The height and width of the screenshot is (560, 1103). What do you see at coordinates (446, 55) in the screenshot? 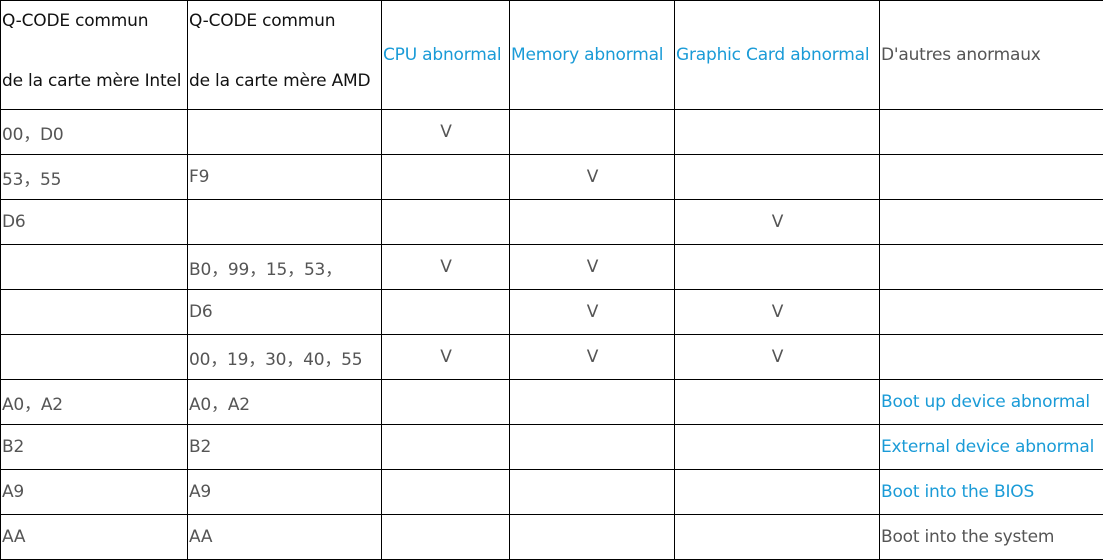
I see `header-cpu-link: CPU abnormal` at bounding box center [446, 55].